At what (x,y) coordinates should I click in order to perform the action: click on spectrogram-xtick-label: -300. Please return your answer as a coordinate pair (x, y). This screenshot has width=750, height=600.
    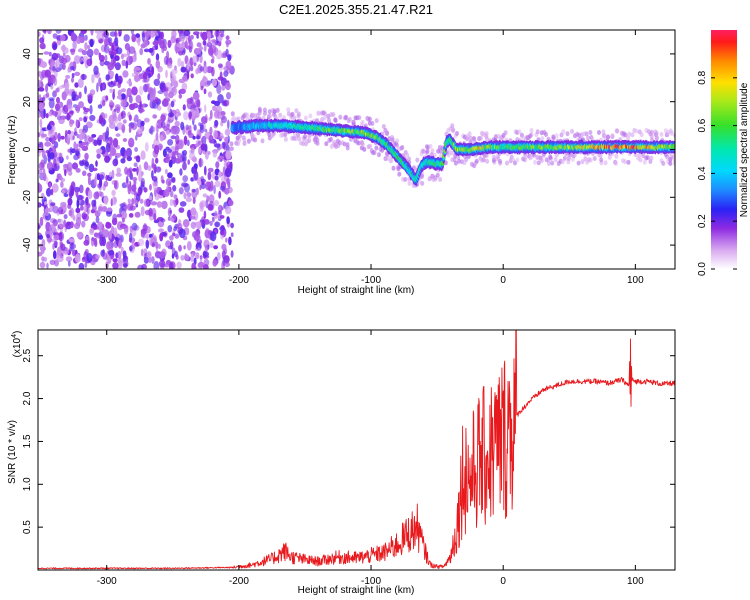
    Looking at the image, I should click on (107, 280).